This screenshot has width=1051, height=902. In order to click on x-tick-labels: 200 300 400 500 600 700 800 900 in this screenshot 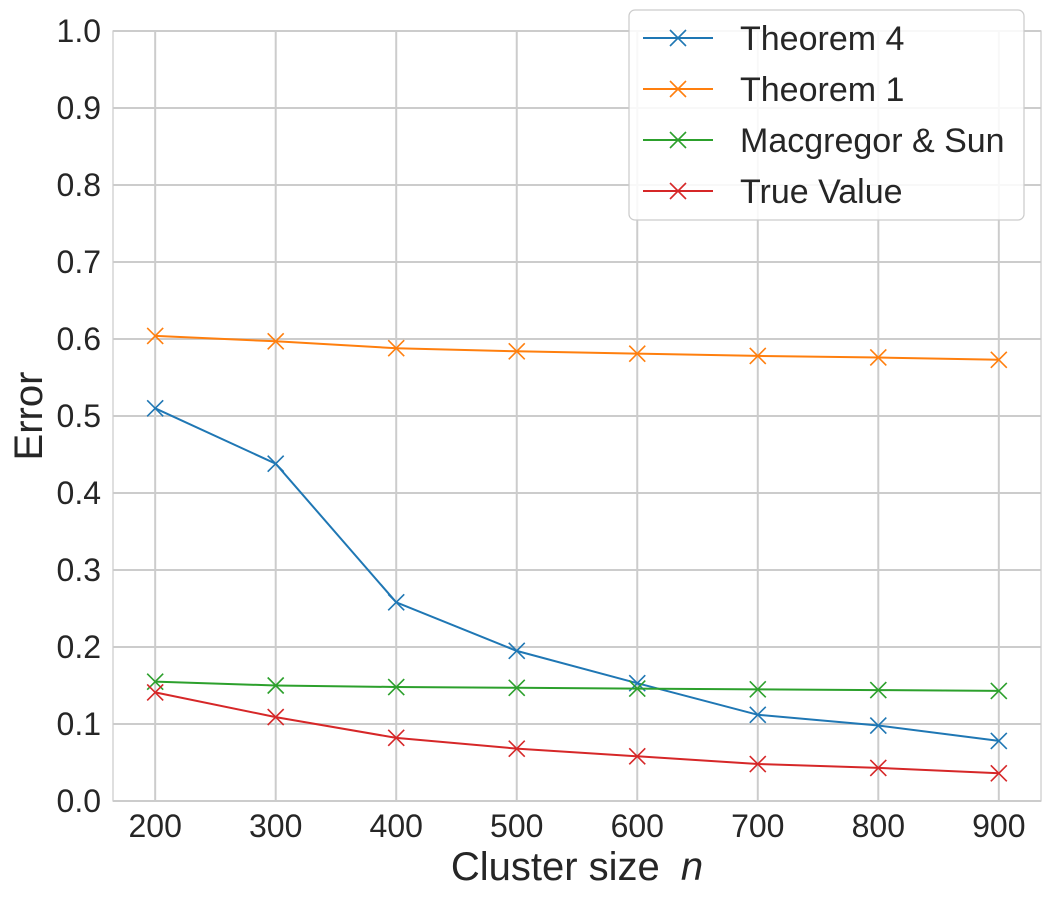, I will do `click(576, 826)`.